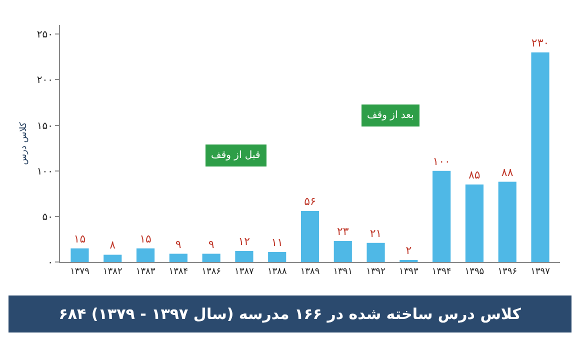 This screenshot has width=580, height=342. What do you see at coordinates (44, 126) in the screenshot?
I see `y-tick-label: ۱۵۰` at bounding box center [44, 126].